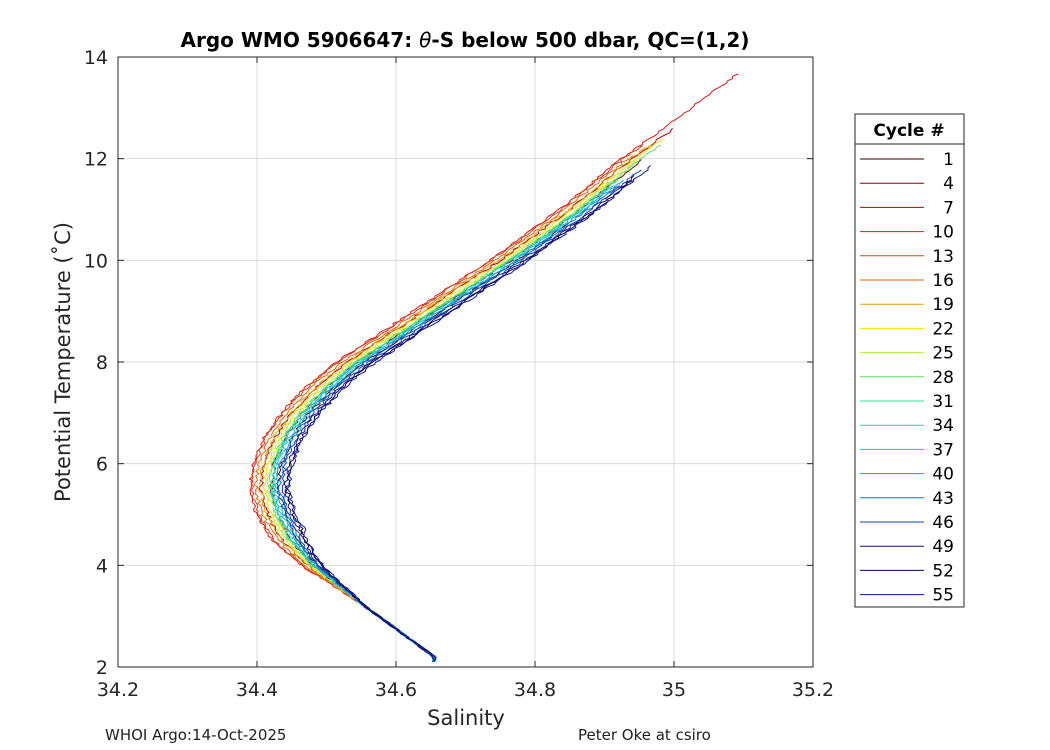 The image size is (1050, 750). What do you see at coordinates (63, 362) in the screenshot?
I see `y-axis-label: Potential Temperature (˚C)` at bounding box center [63, 362].